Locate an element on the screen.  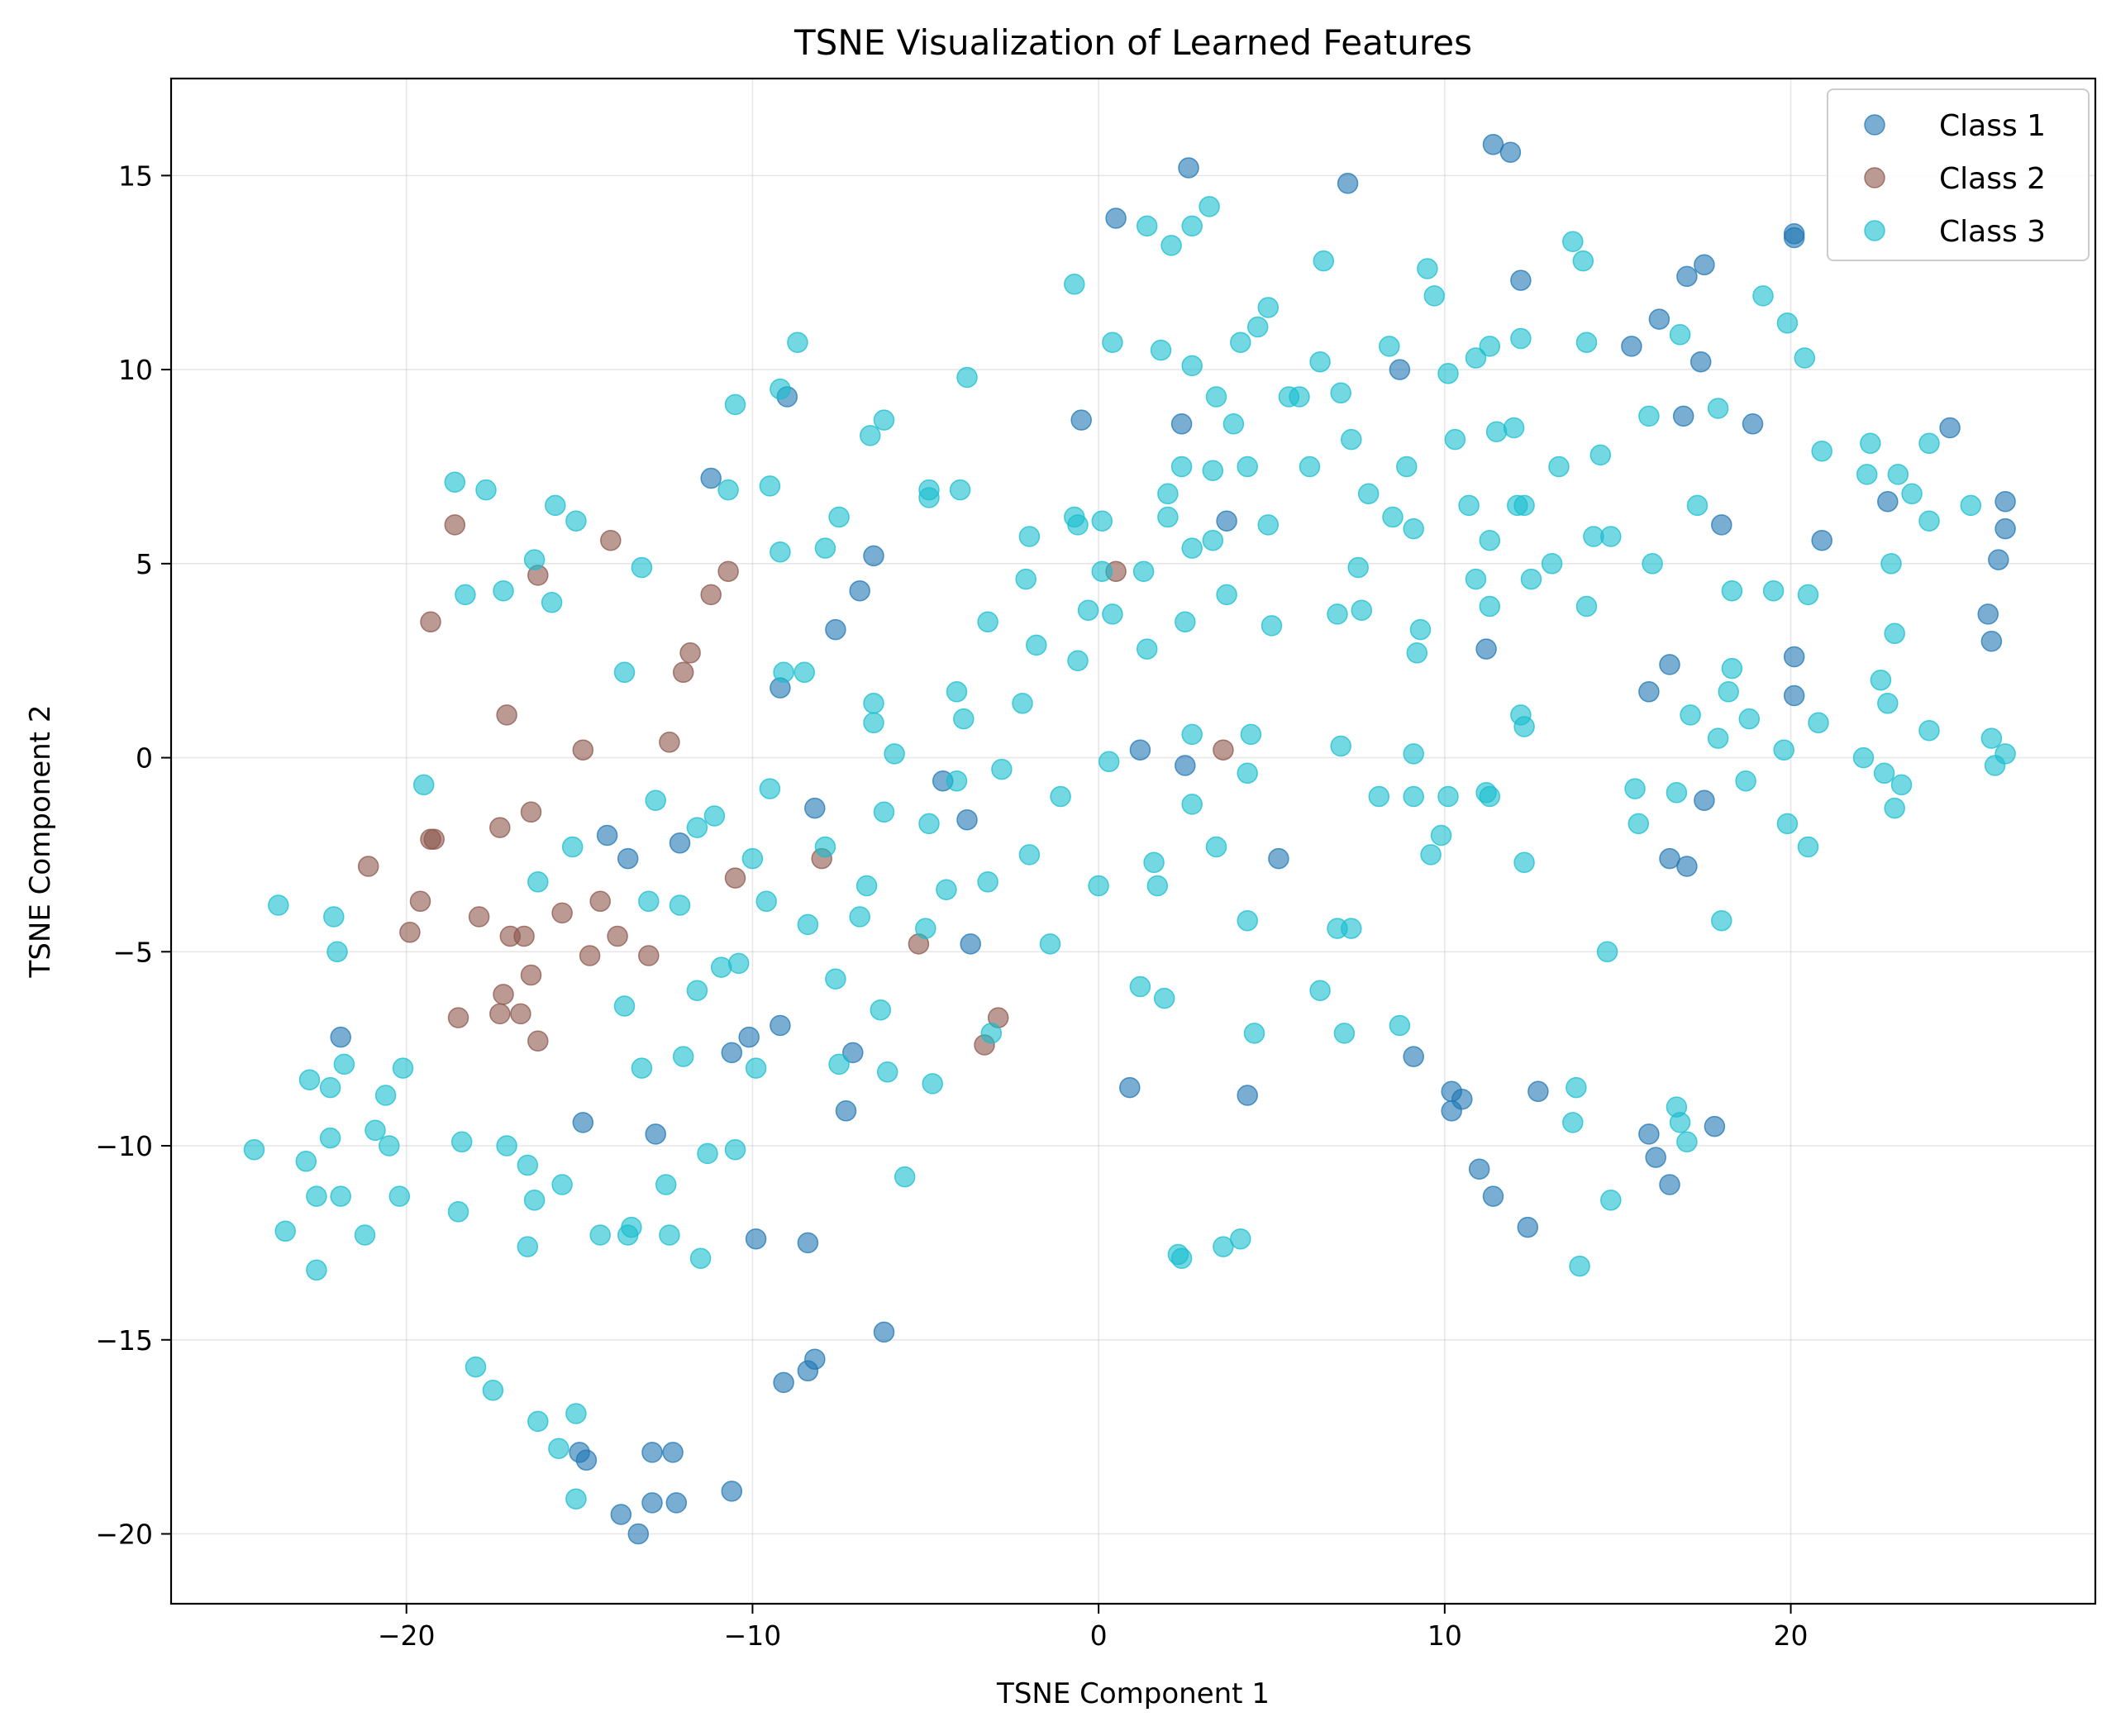
y-axis-label: TSNE Component 2 is located at coordinates (40, 842).